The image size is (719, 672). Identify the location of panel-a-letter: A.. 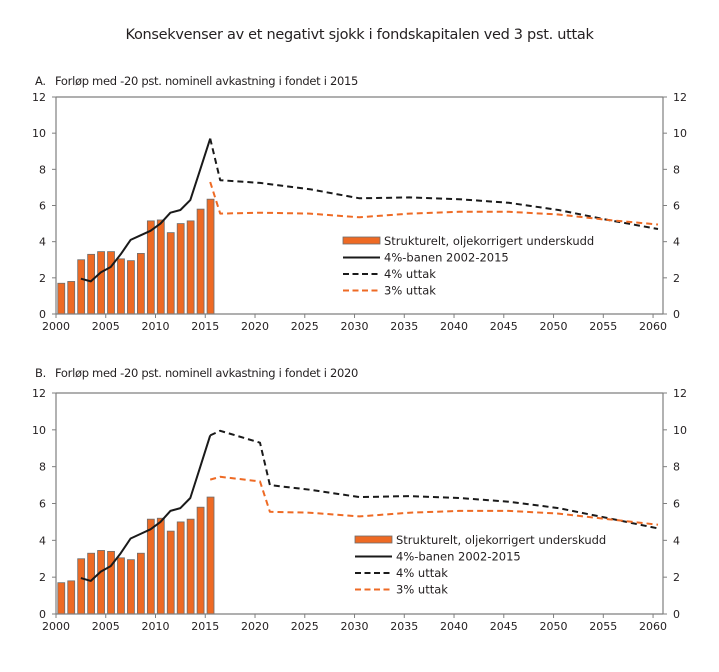
(40, 81).